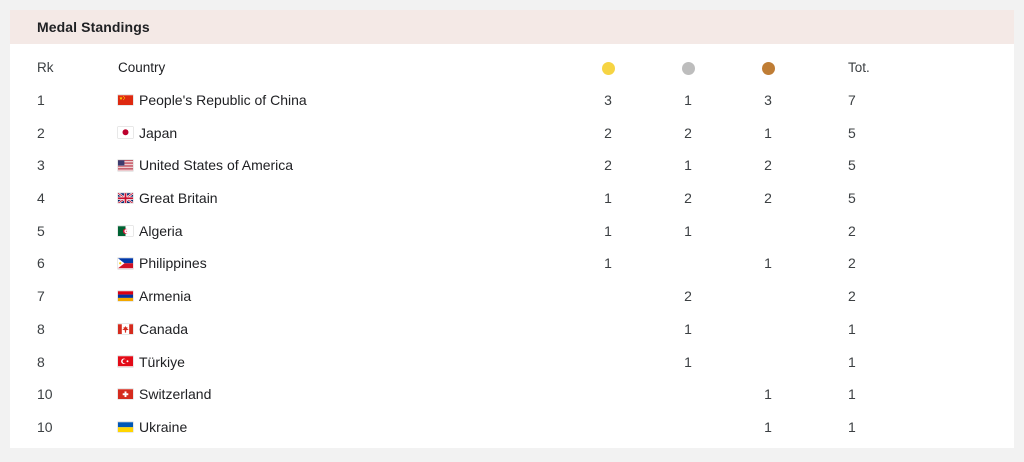 This screenshot has width=1024, height=462. I want to click on country-cell: Philippines, so click(343, 263).